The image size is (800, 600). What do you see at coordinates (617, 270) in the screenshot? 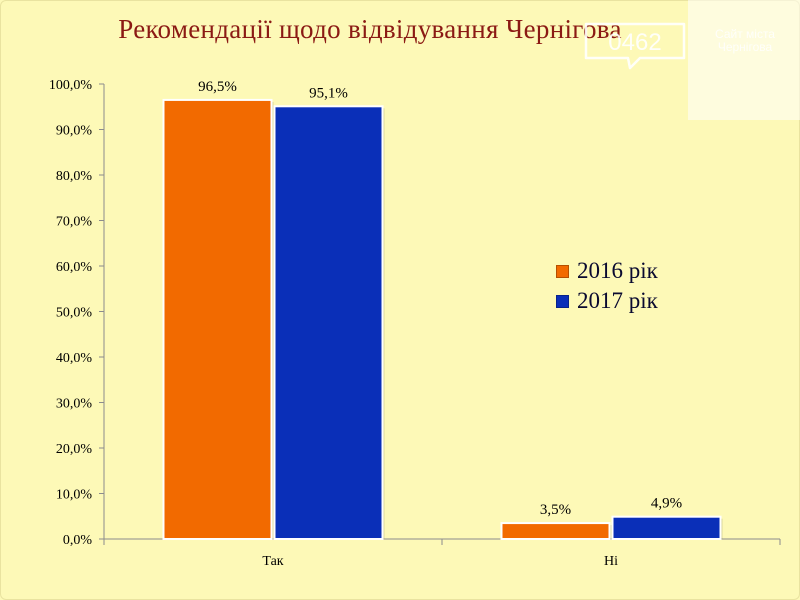
I see `legend-label-2016: 2016 рік` at bounding box center [617, 270].